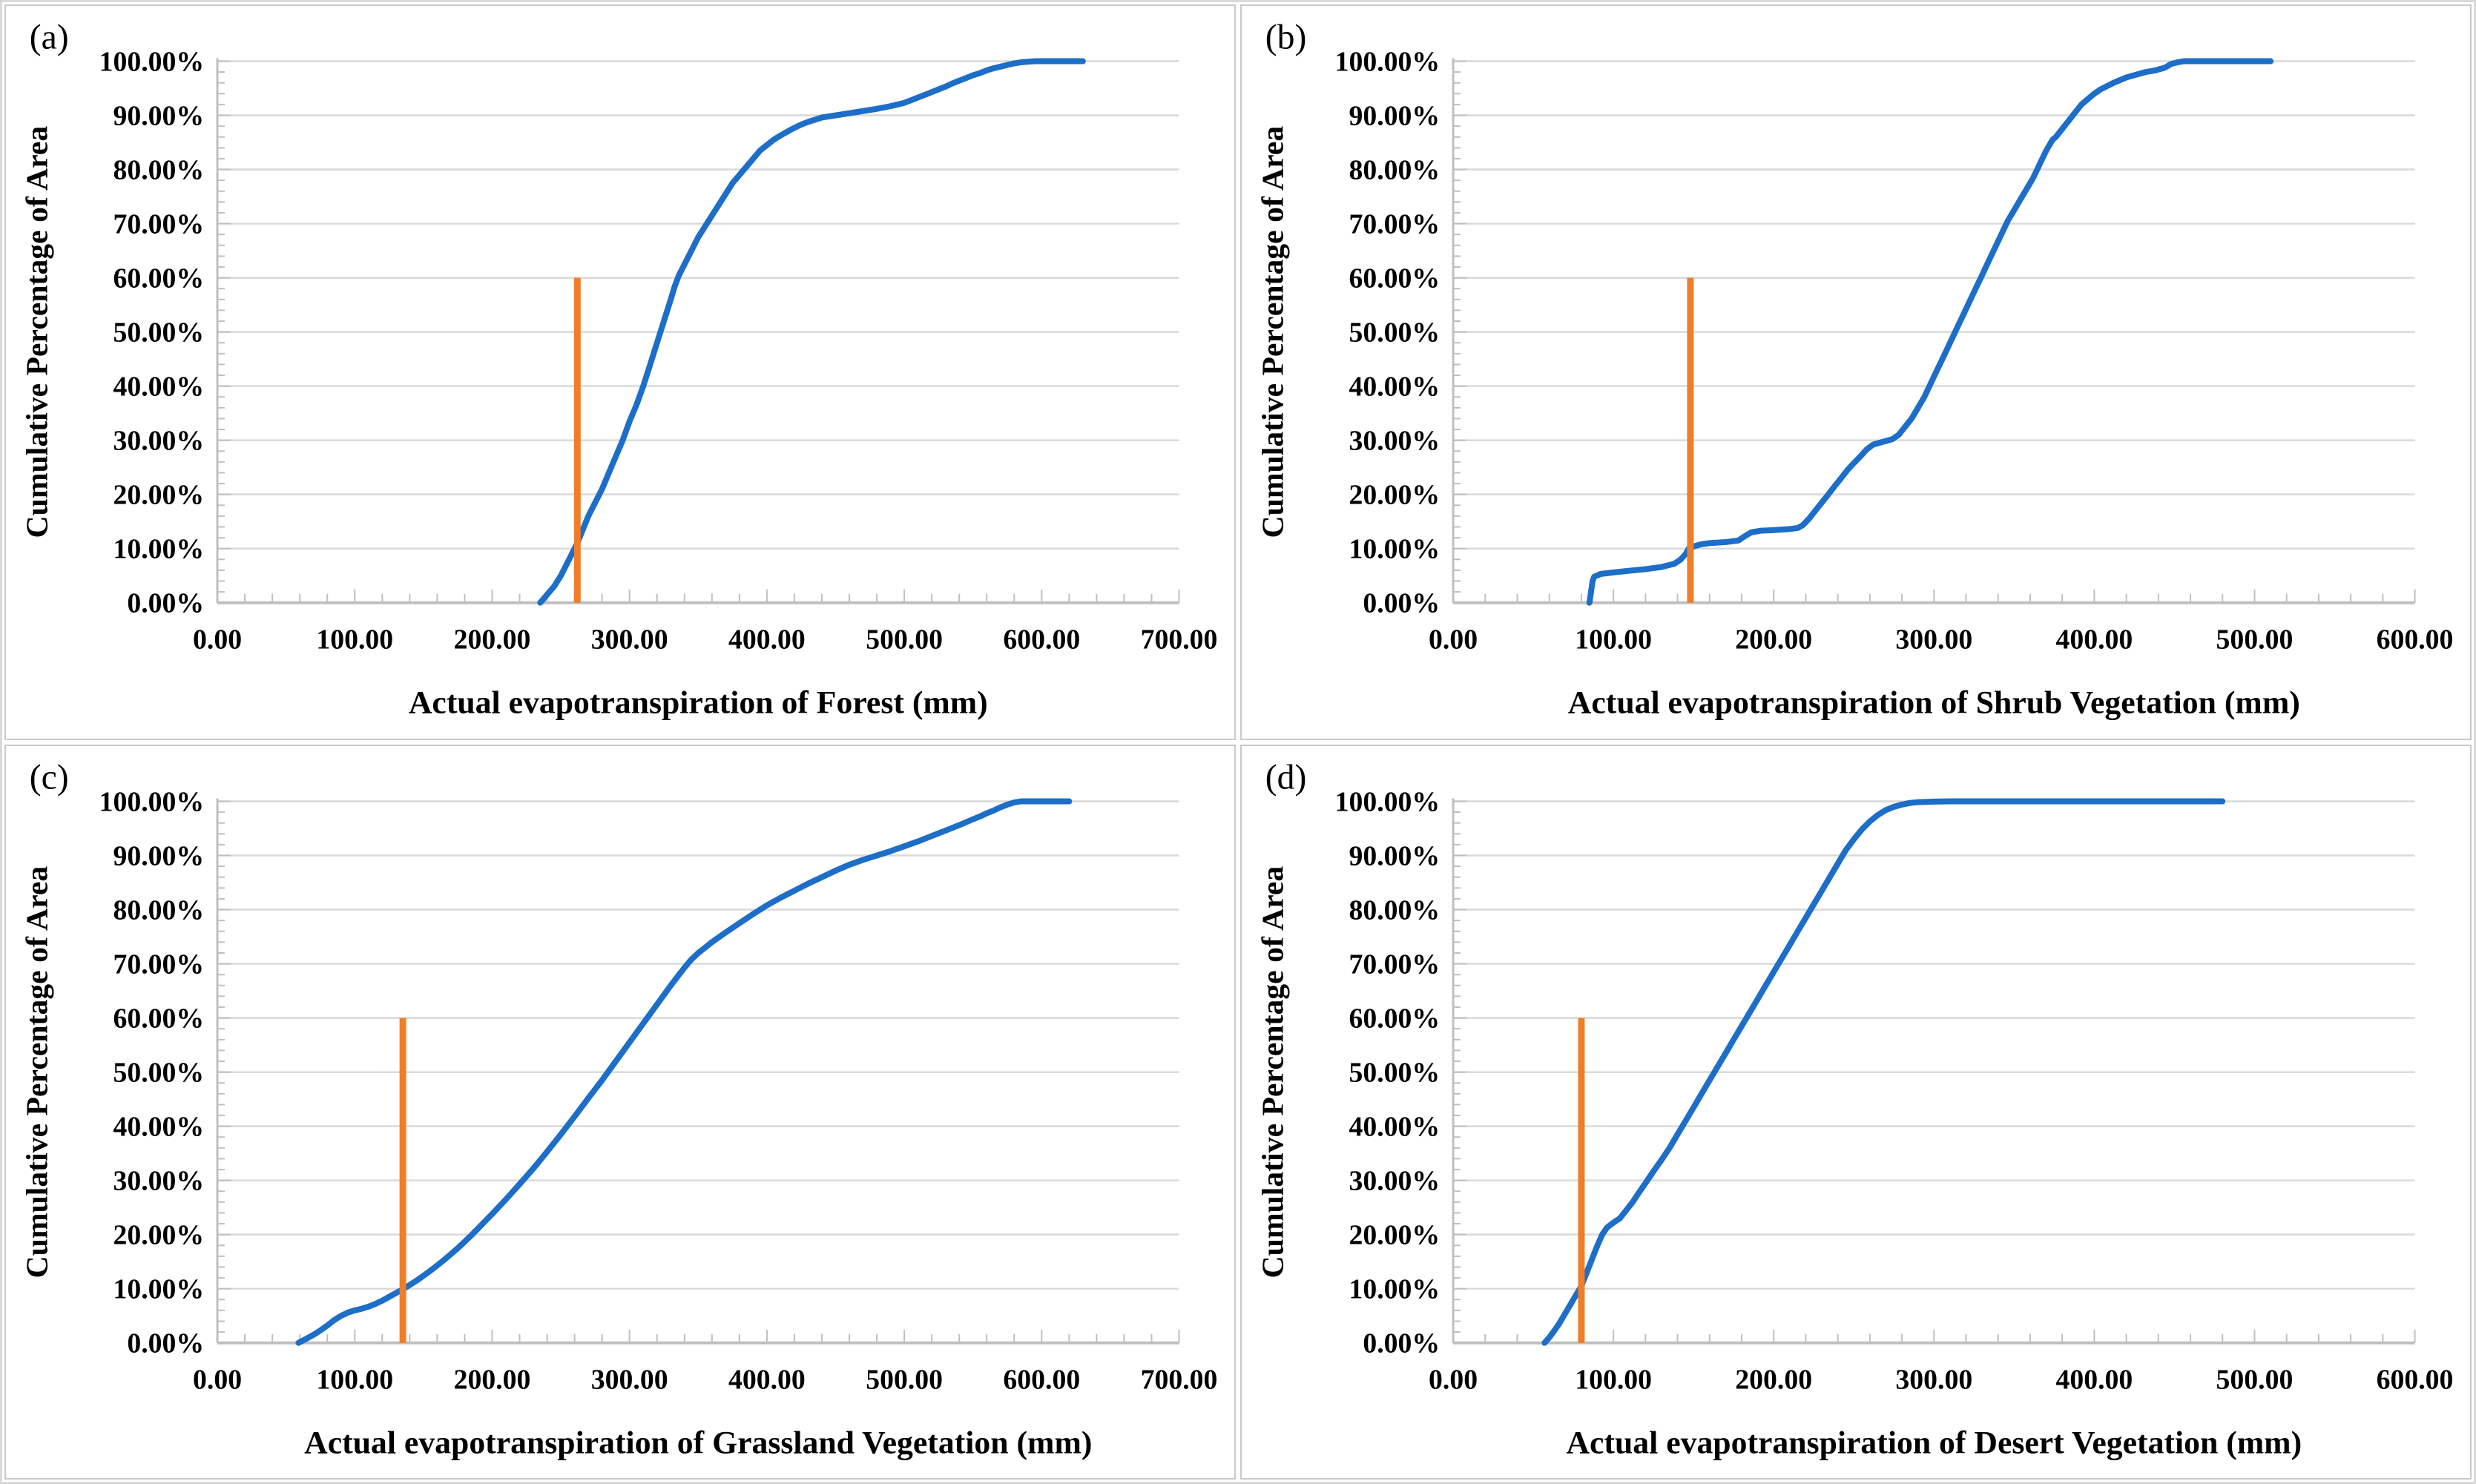 The height and width of the screenshot is (1484, 2476). Describe the element at coordinates (1286, 777) in the screenshot. I see `panel-letter-label: (d)` at that location.